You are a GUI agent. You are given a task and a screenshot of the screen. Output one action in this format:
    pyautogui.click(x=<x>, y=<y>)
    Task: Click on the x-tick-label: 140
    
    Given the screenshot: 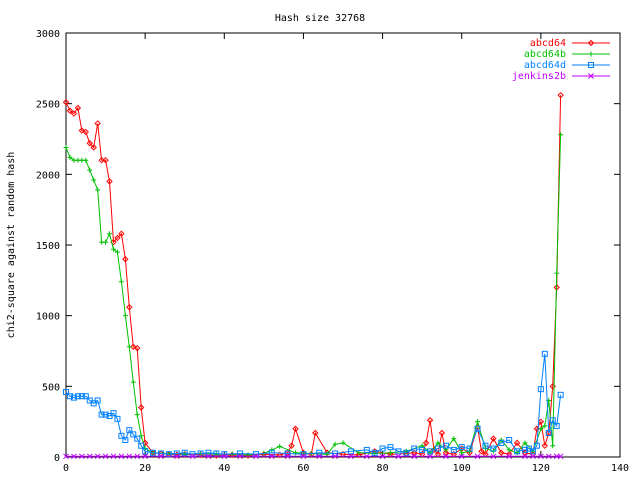 What is the action you would take?
    pyautogui.click(x=620, y=468)
    